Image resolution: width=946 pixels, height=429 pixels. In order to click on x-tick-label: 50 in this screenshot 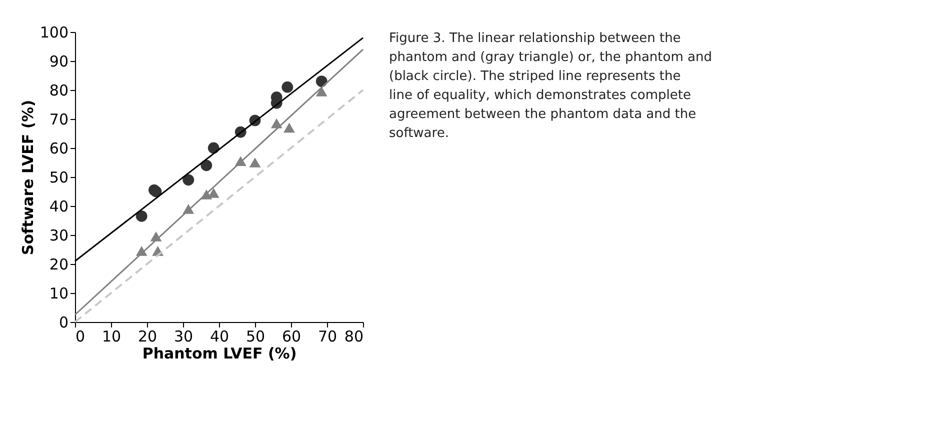, I will do `click(256, 337)`.